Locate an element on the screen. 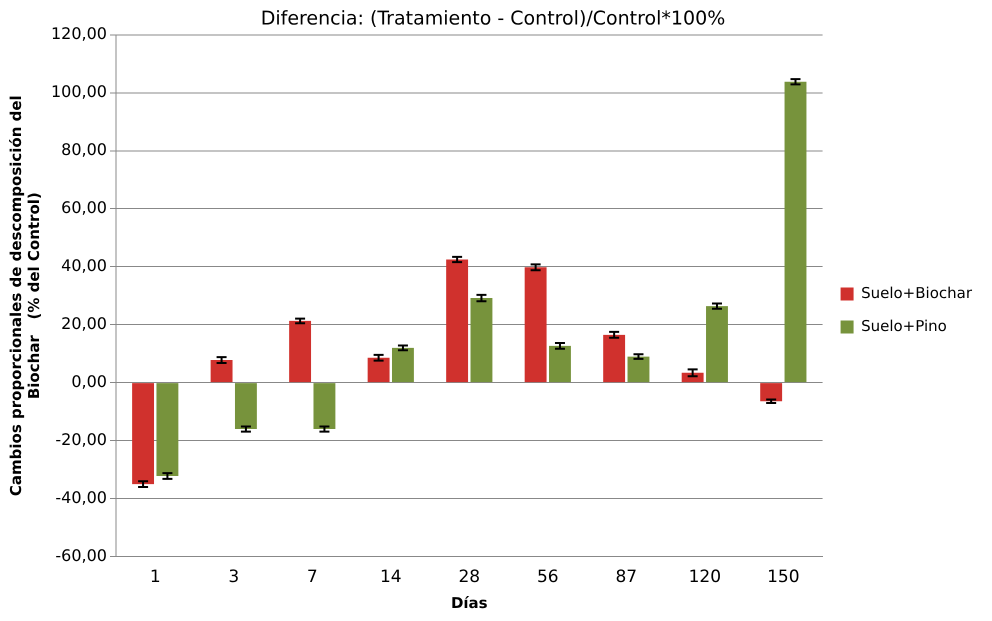  x-tick-label: 1 is located at coordinates (155, 577).